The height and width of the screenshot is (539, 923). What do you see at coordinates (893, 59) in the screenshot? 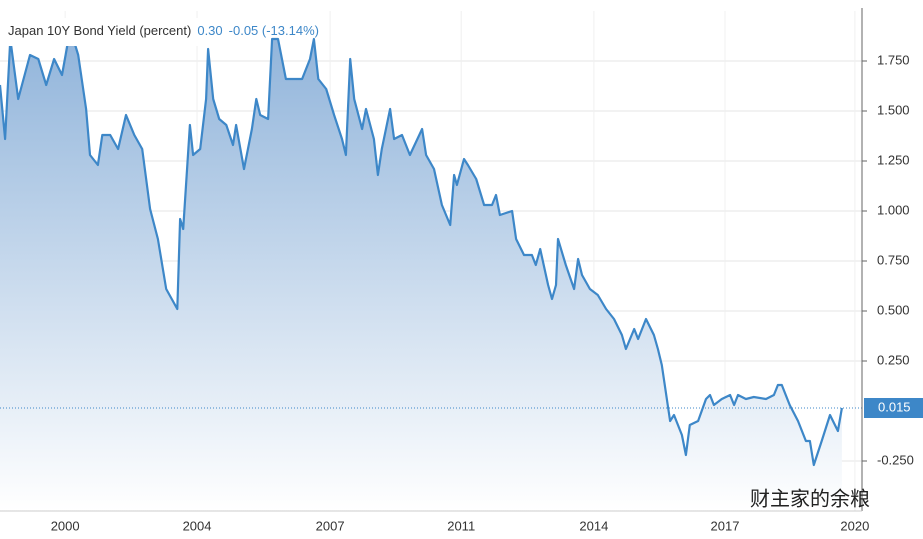
I see `y-tick-label: 1.750` at bounding box center [893, 59].